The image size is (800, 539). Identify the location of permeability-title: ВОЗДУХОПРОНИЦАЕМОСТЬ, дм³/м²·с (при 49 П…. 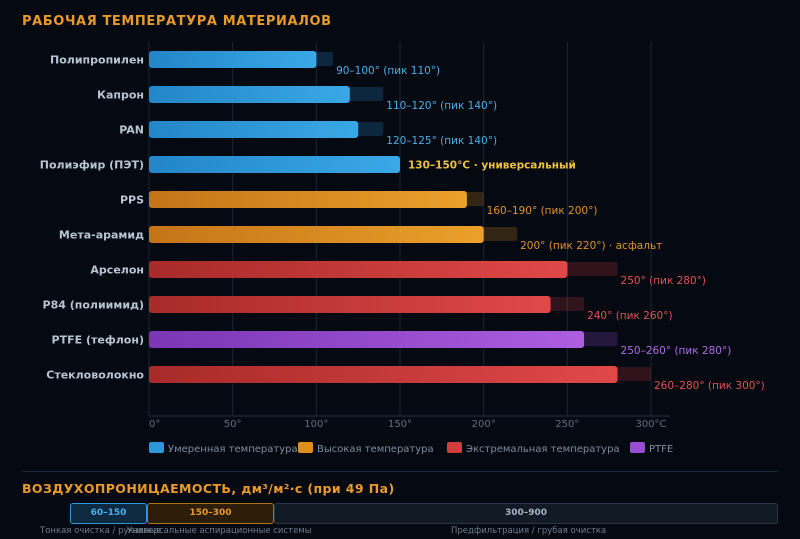
(208, 488).